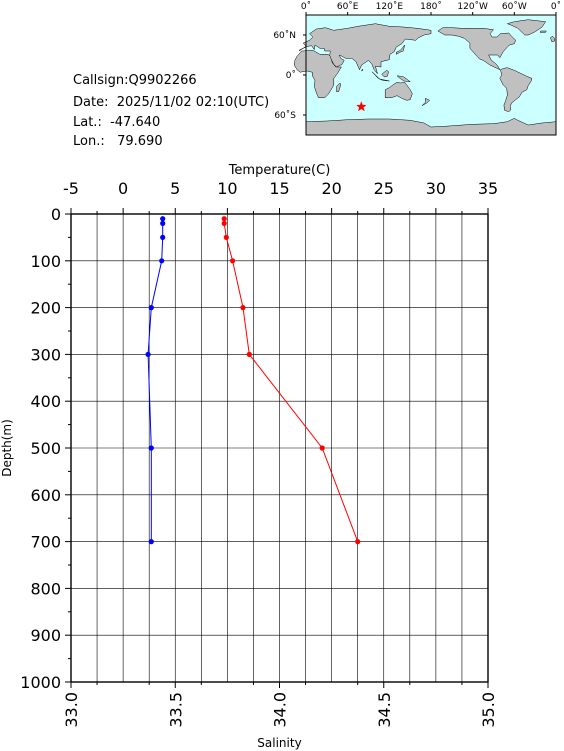 The width and height of the screenshot is (564, 751). Describe the element at coordinates (385, 73) in the screenshot. I see `map-land-borneo` at that location.